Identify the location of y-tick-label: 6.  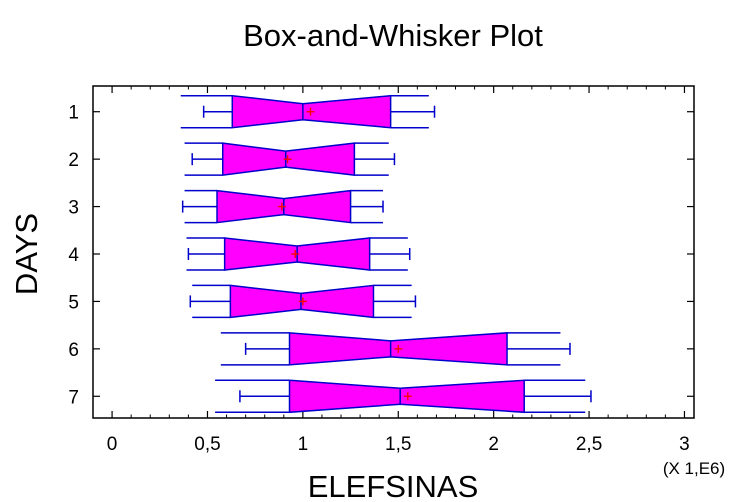
(73, 350).